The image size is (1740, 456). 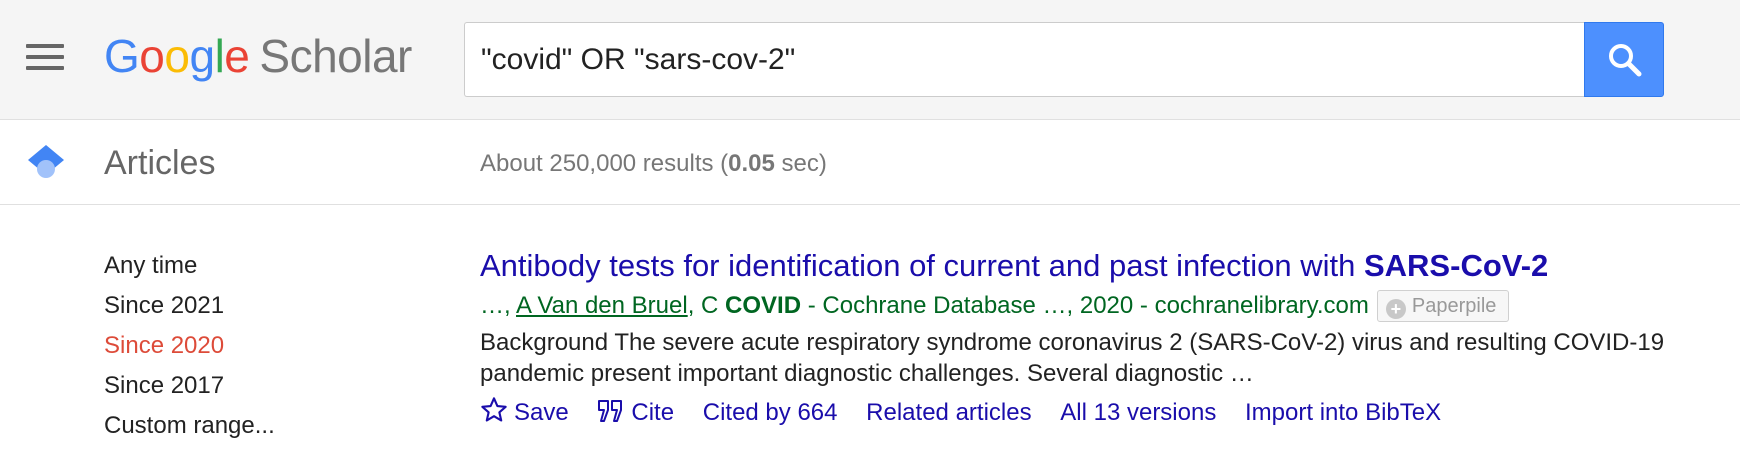 I want to click on hamburger-menu-icon, so click(x=45, y=57).